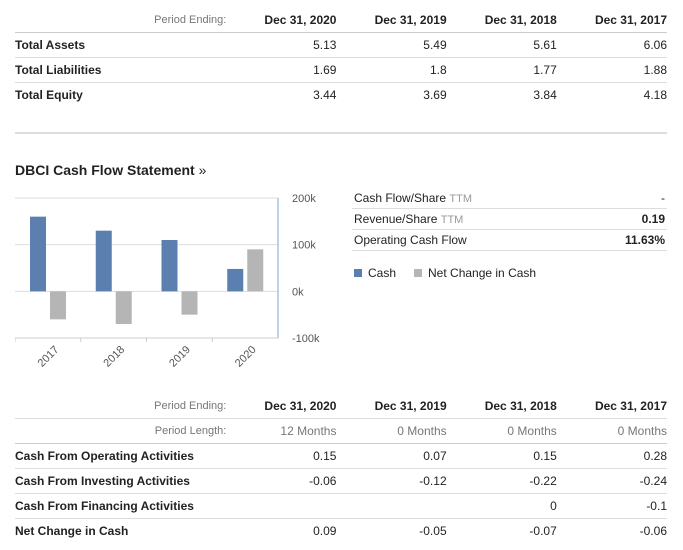  I want to click on period-length: 12 Months, so click(281, 431).